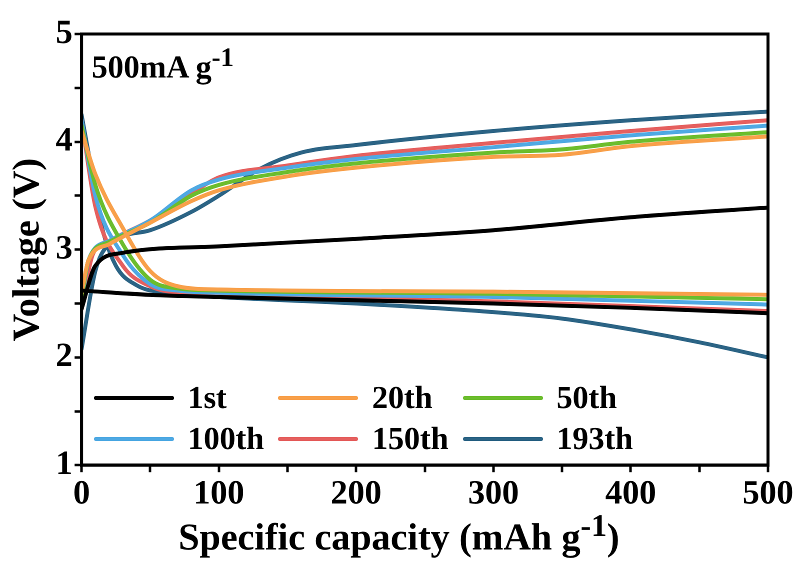  What do you see at coordinates (64, 32) in the screenshot?
I see `y-tick-label: 5` at bounding box center [64, 32].